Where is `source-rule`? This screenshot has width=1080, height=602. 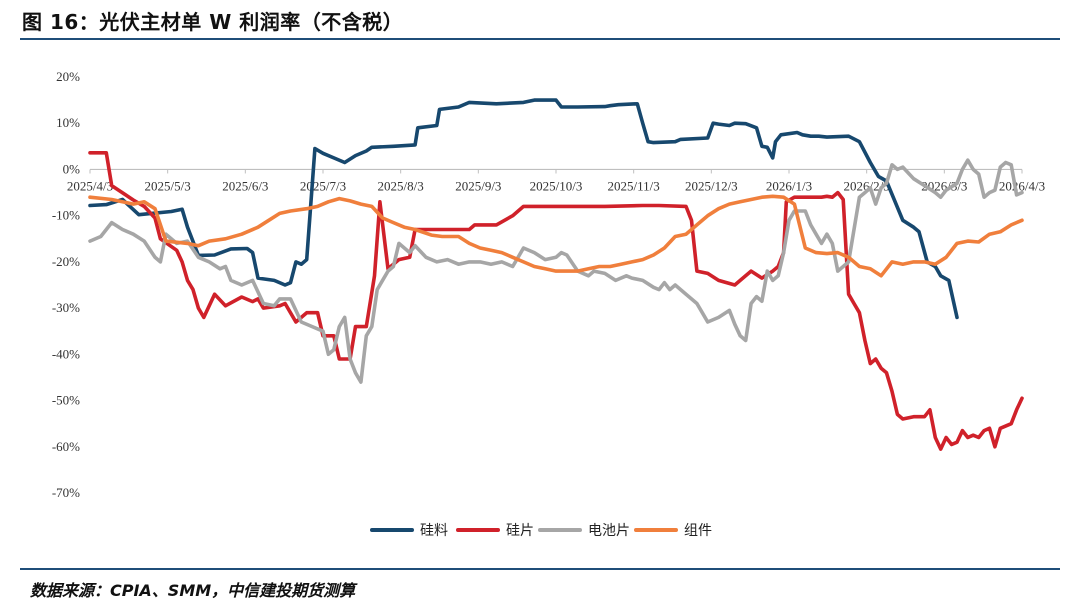 source-rule is located at coordinates (540, 569).